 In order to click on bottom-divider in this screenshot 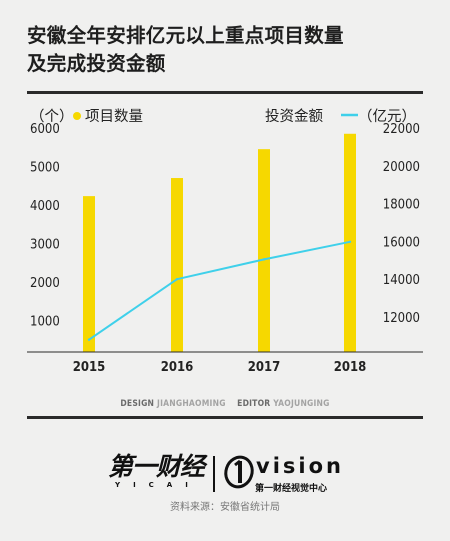, I will do `click(225, 417)`.